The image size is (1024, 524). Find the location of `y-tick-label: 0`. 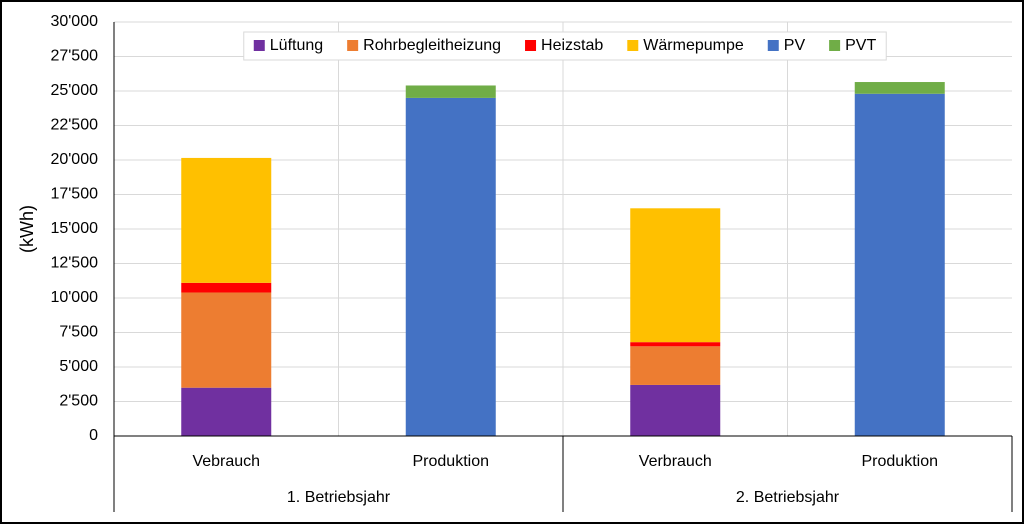

y-tick-label: 0 is located at coordinates (93, 435).